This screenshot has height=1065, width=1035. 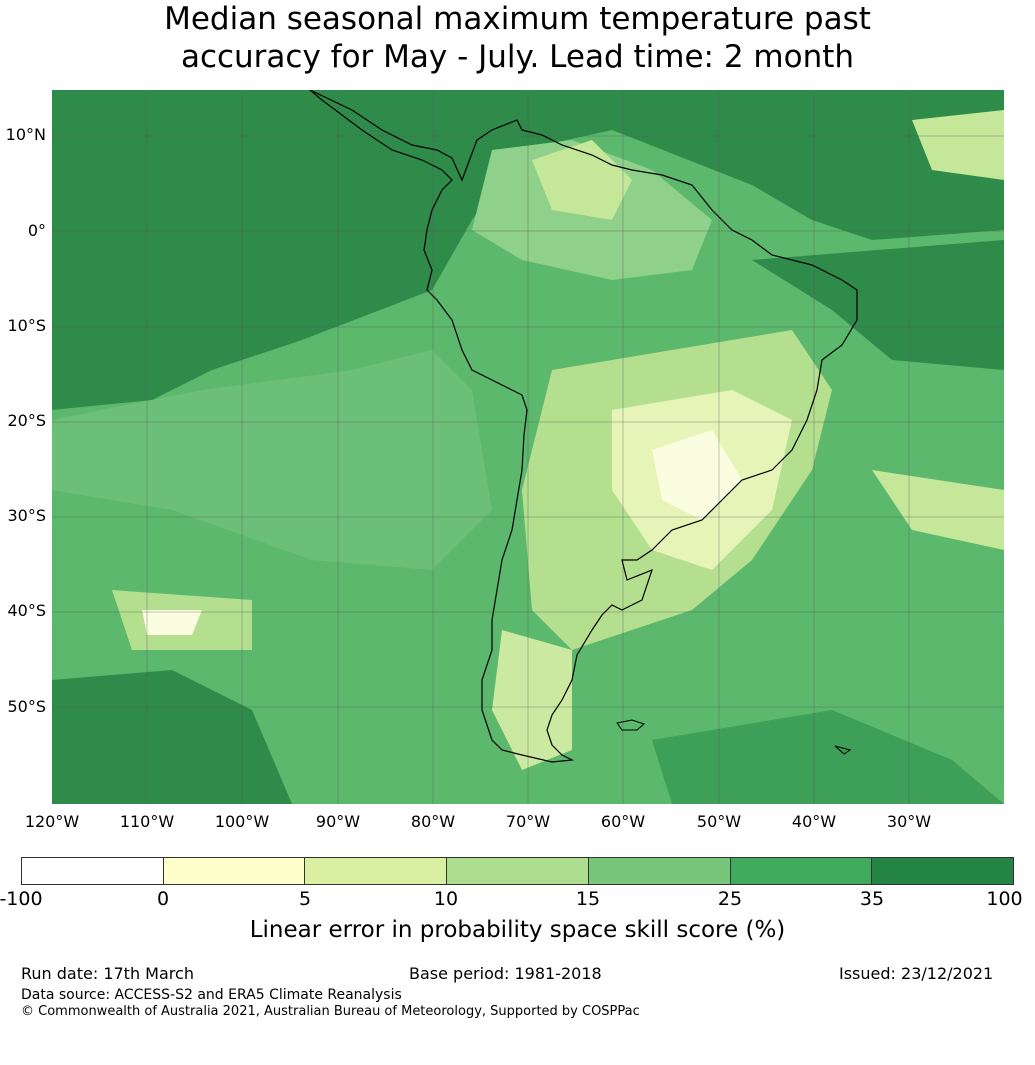 What do you see at coordinates (517, 19) in the screenshot?
I see `title-line-1: Median seasonal maximum temperature past` at bounding box center [517, 19].